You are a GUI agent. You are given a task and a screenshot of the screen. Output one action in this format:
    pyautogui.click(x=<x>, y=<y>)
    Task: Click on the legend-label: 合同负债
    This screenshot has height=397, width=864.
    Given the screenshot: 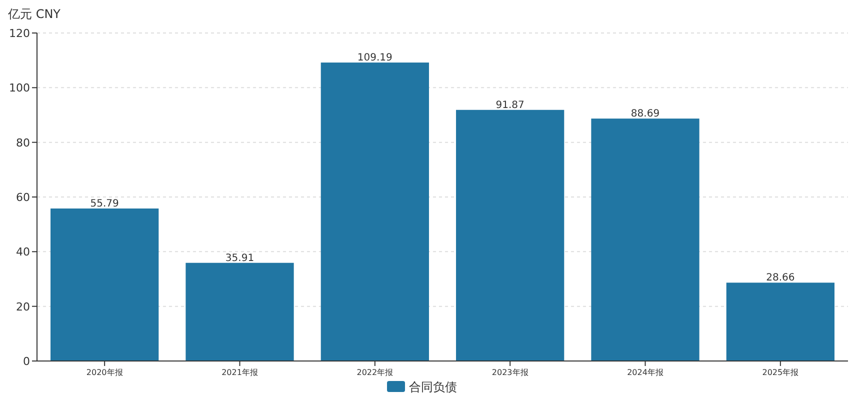 What is the action you would take?
    pyautogui.click(x=433, y=387)
    